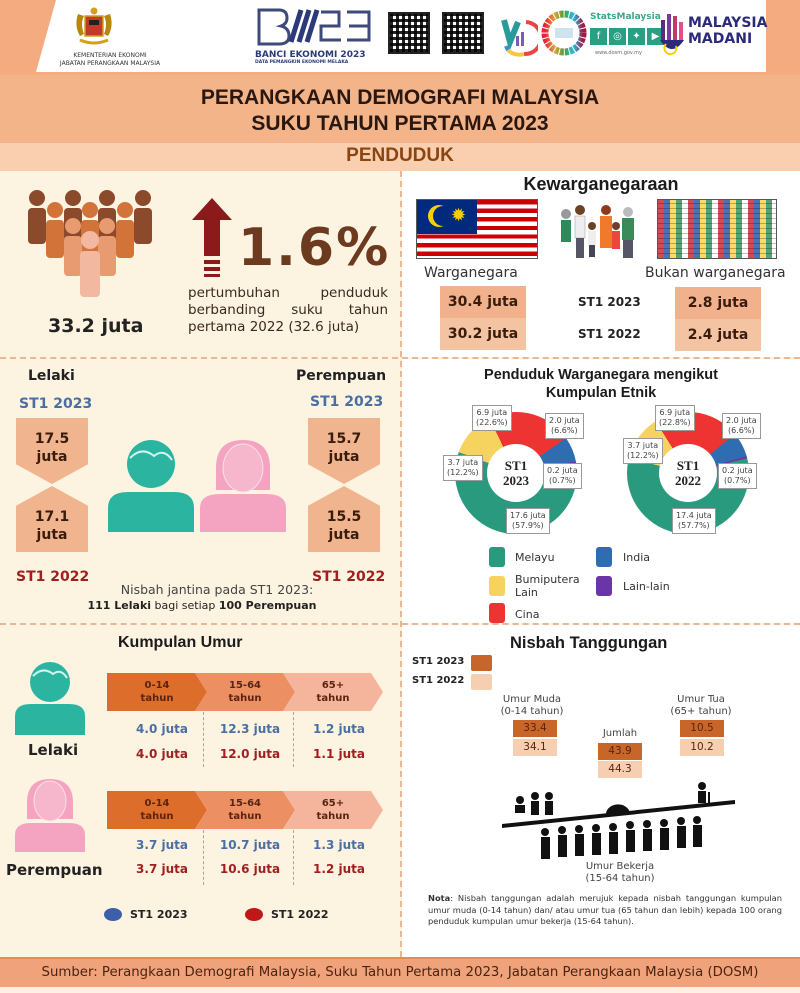 This screenshot has height=993, width=800. Describe the element at coordinates (483, 302) in the screenshot. I see `citizen-2023: 30.4 juta` at that location.